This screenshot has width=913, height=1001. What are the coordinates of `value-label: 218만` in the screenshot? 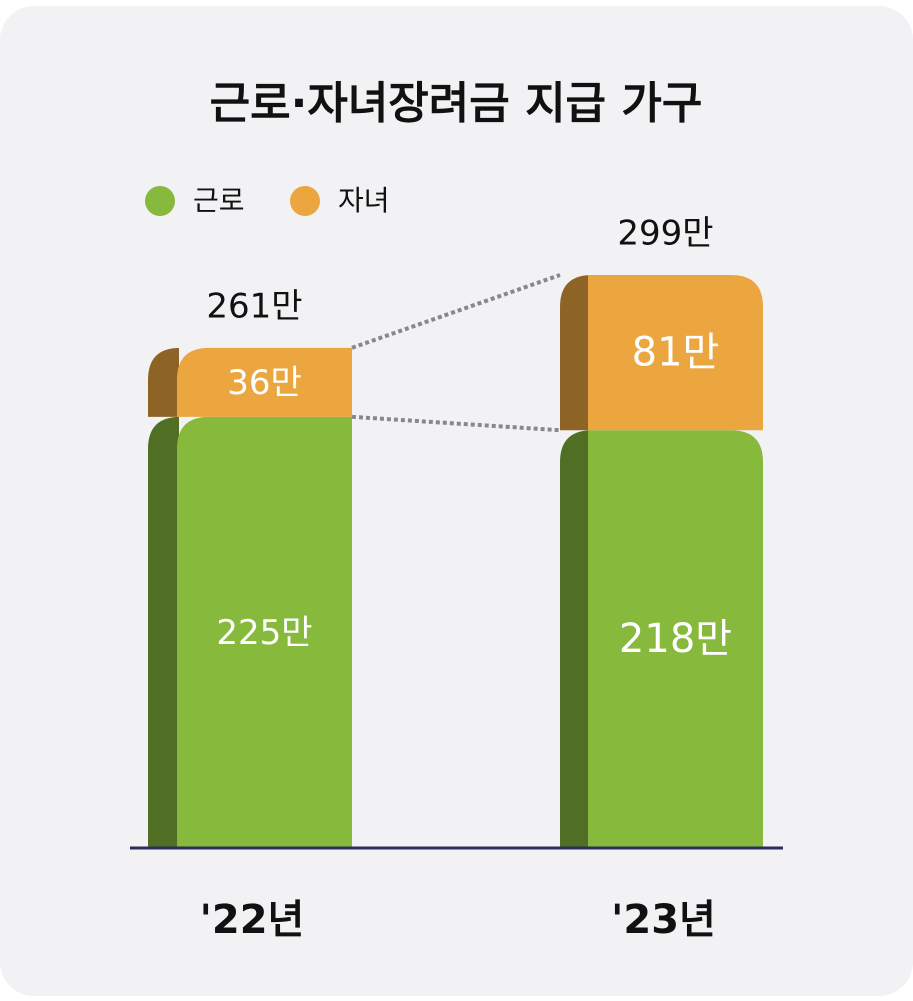 It's located at (675, 639).